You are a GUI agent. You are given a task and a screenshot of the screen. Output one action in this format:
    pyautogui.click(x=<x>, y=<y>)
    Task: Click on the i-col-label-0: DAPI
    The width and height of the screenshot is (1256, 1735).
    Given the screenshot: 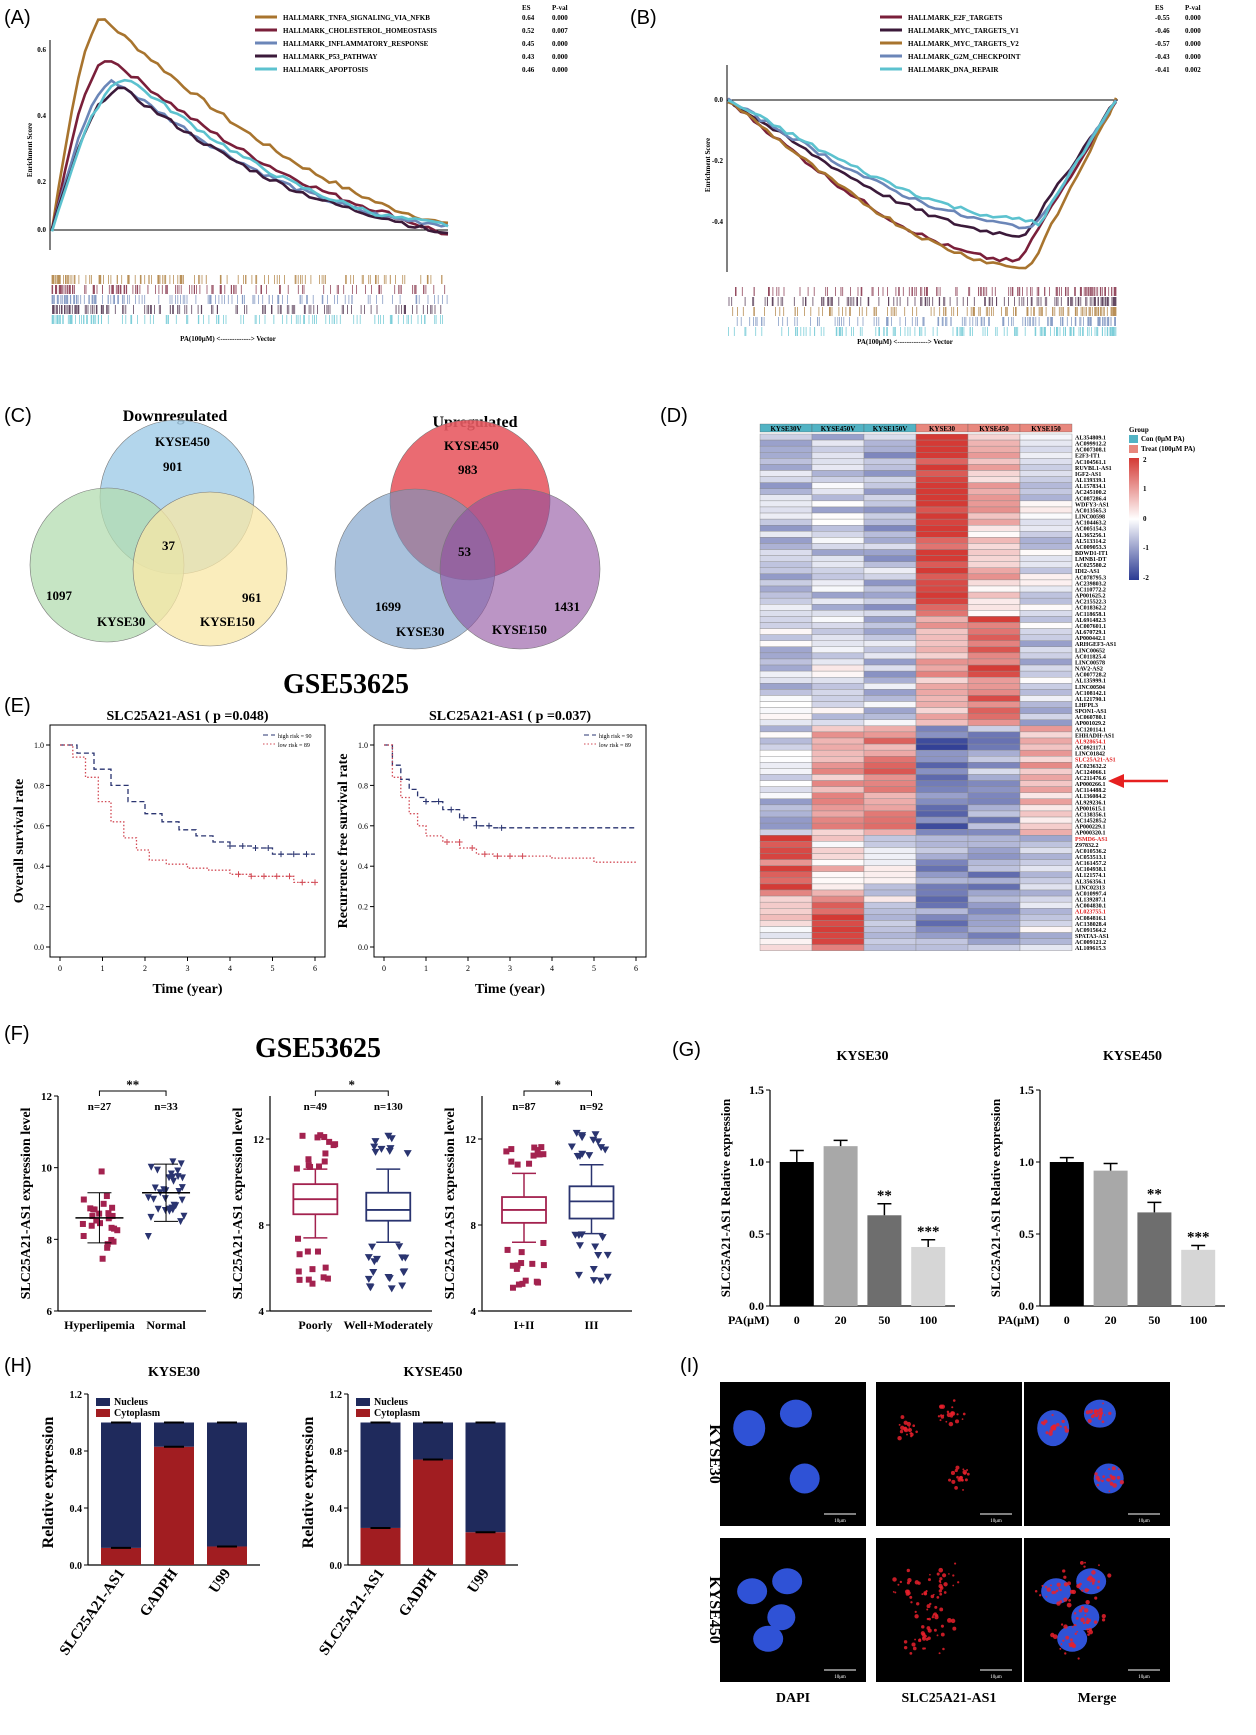 What is the action you would take?
    pyautogui.click(x=793, y=1698)
    